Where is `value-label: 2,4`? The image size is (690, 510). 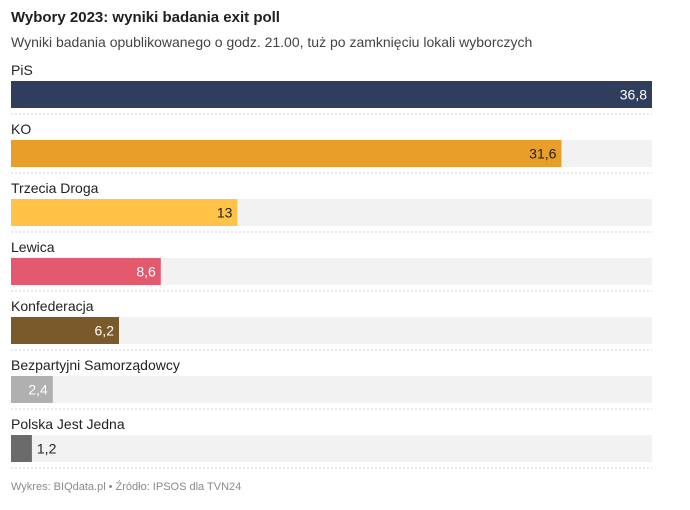 value-label: 2,4 is located at coordinates (38, 390).